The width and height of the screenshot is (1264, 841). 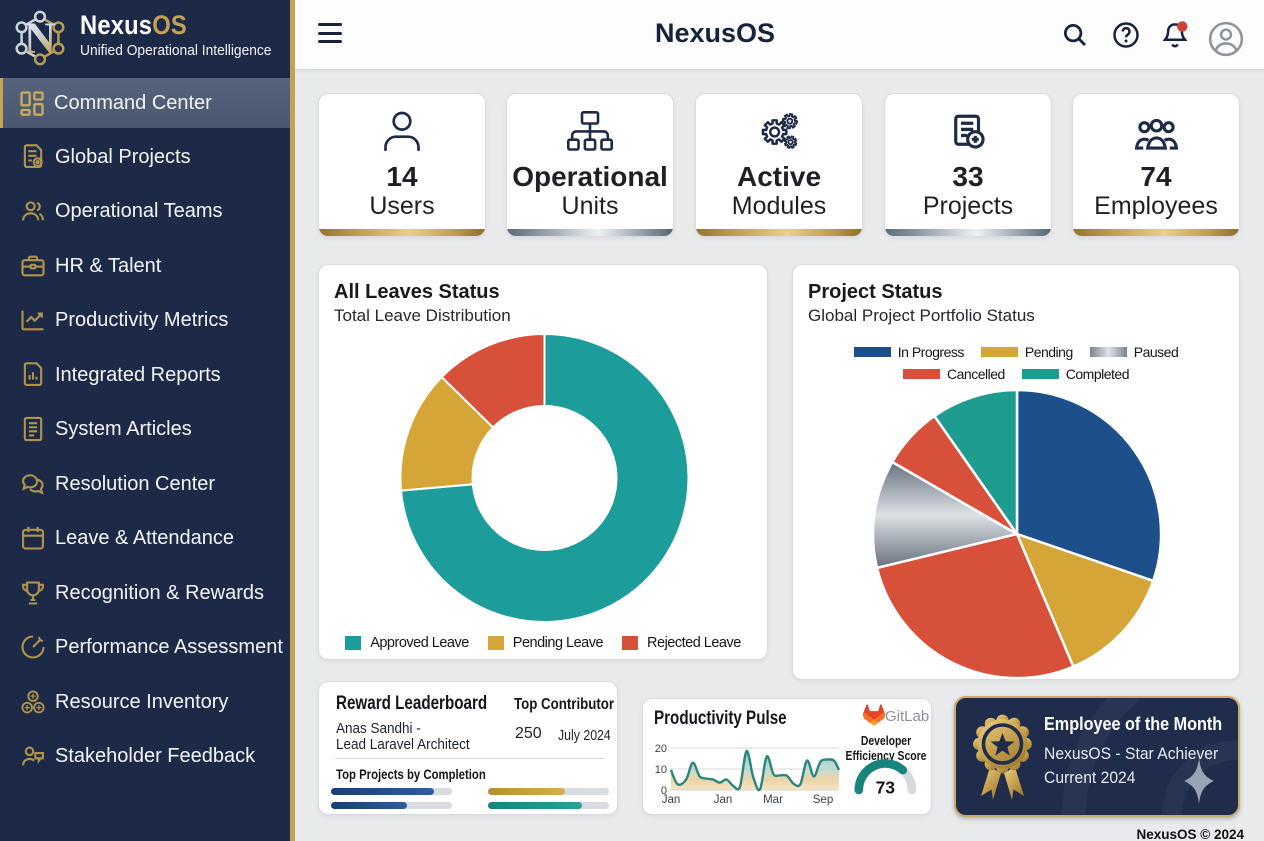 What do you see at coordinates (664, 791) in the screenshot?
I see `svg-text: 0` at bounding box center [664, 791].